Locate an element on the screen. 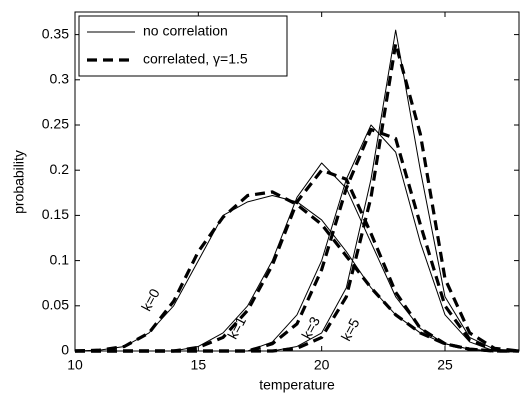 This screenshot has width=521, height=401. x-tick-label: 20 is located at coordinates (322, 365).